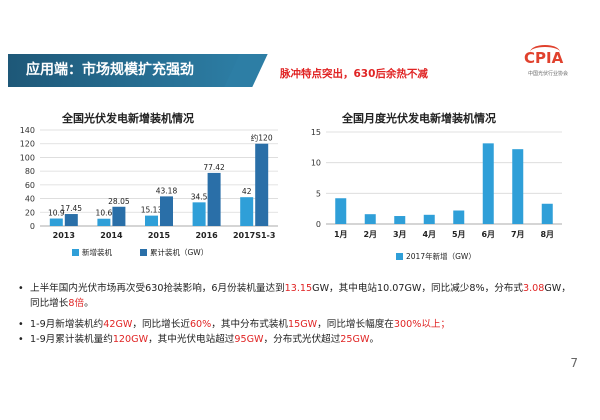 This screenshot has width=600, height=420. Describe the element at coordinates (118, 324) in the screenshot. I see `highlight-text: 42GW` at that location.